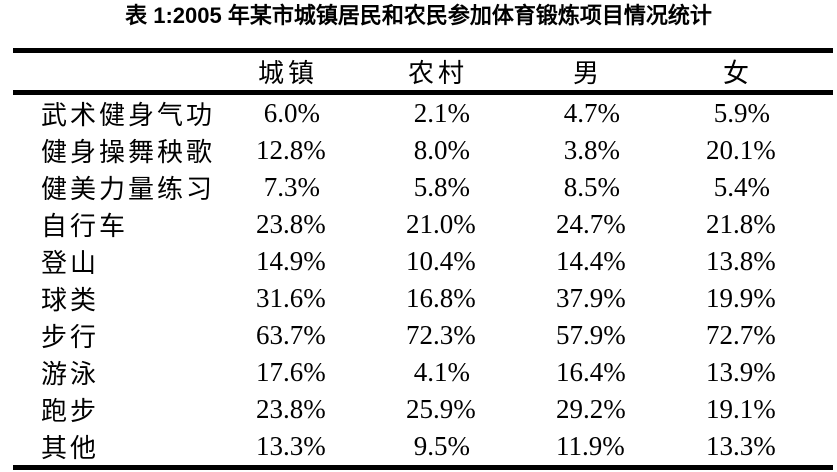  I want to click on value-cell: 16.4%, so click(588, 372).